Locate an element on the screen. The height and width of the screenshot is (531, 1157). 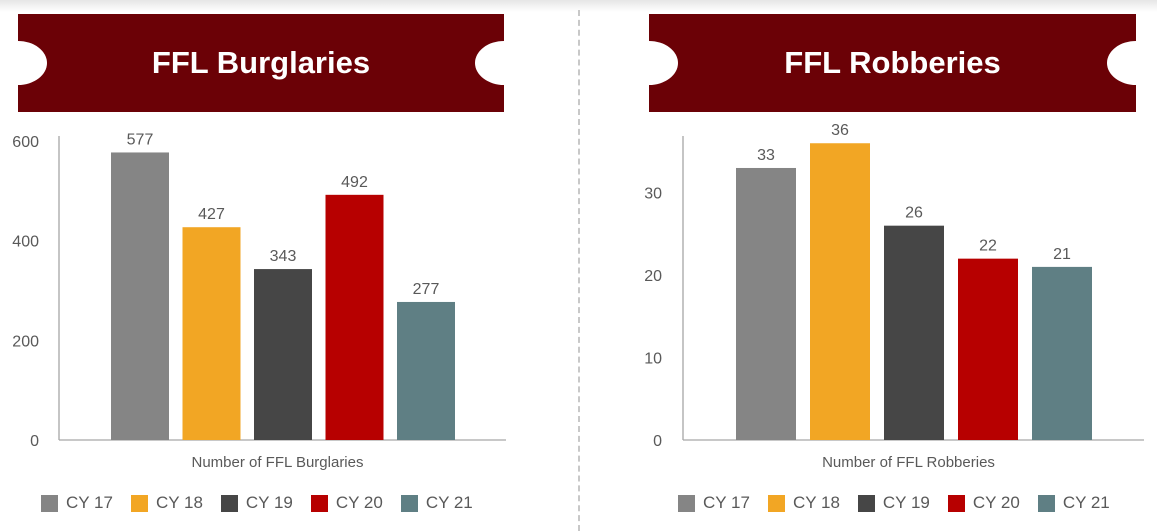
y-tick-label: 200 is located at coordinates (25, 341).